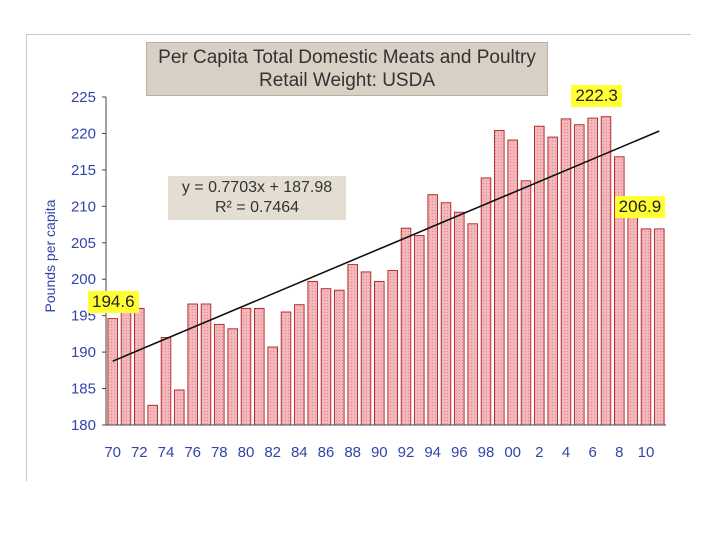 The image size is (720, 540). I want to click on x-tick-label-70: 70, so click(112, 452).